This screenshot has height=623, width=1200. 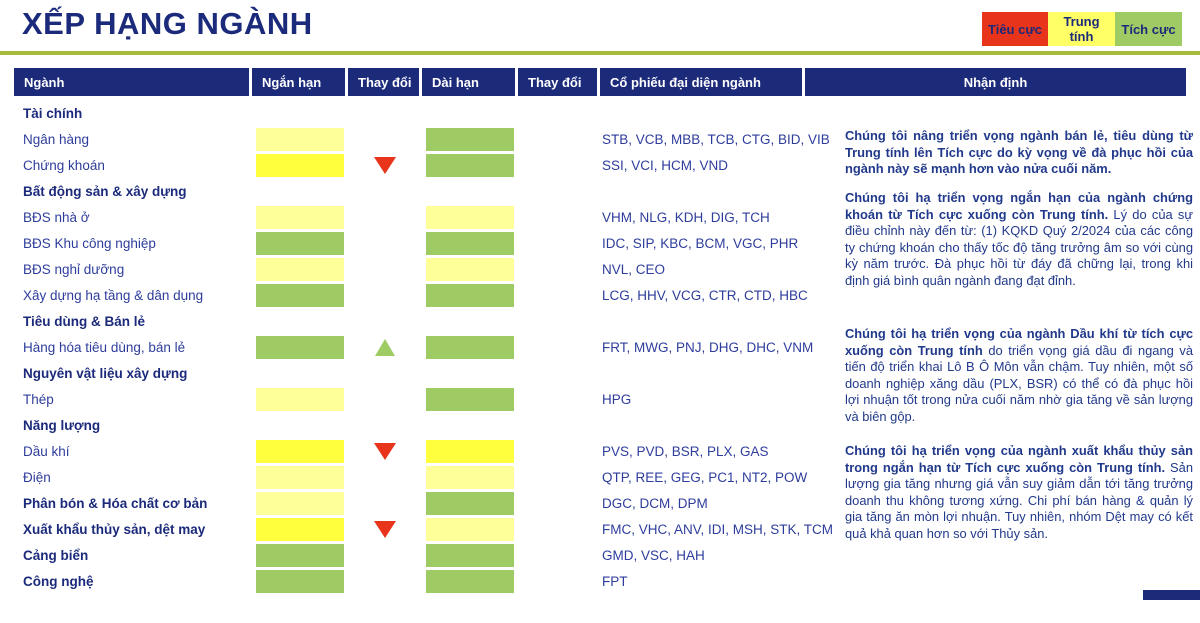 I want to click on legend-neutral-label: Trung tính, so click(x=1081, y=29).